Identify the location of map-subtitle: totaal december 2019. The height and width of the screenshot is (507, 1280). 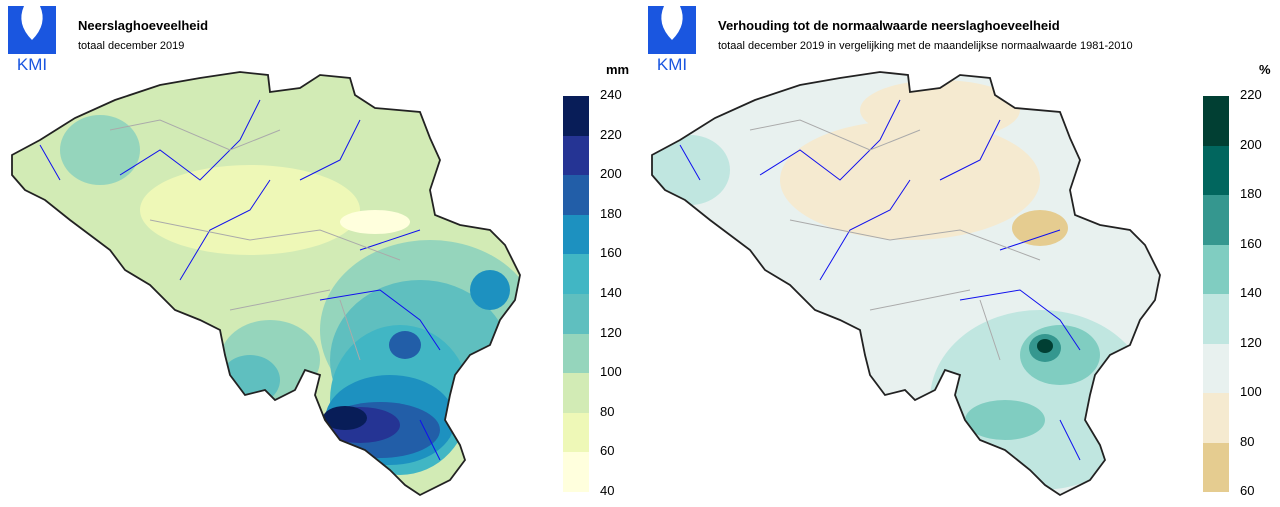
(131, 46).